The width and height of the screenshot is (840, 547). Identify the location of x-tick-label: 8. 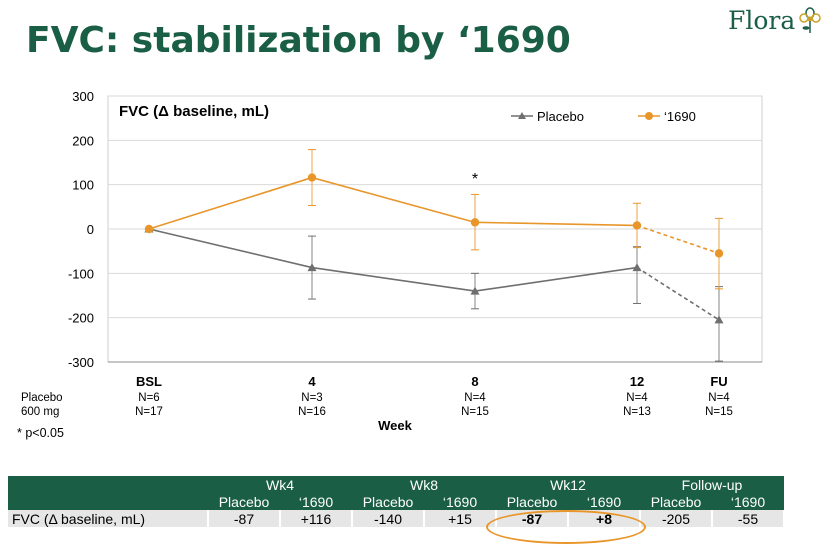
(474, 381).